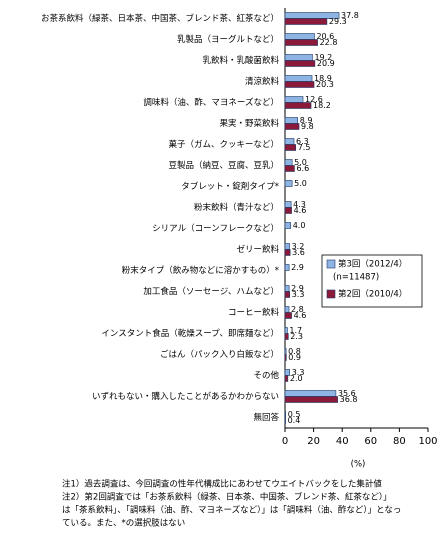 The image size is (447, 543). I want to click on category-label: 果実・野菜飲料, so click(249, 123).